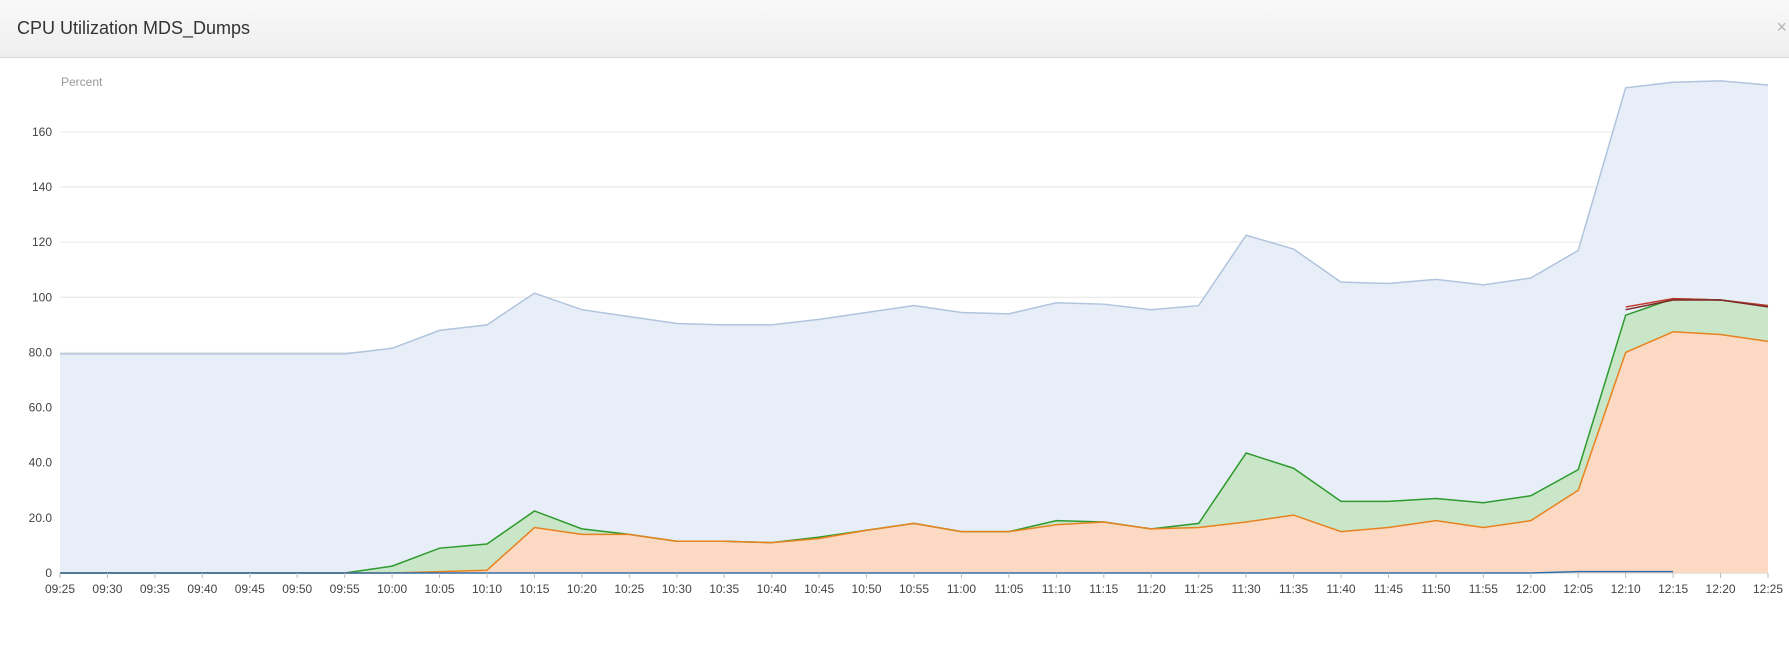 The width and height of the screenshot is (1789, 665). Describe the element at coordinates (582, 589) in the screenshot. I see `x-tick-label: 10:20` at that location.